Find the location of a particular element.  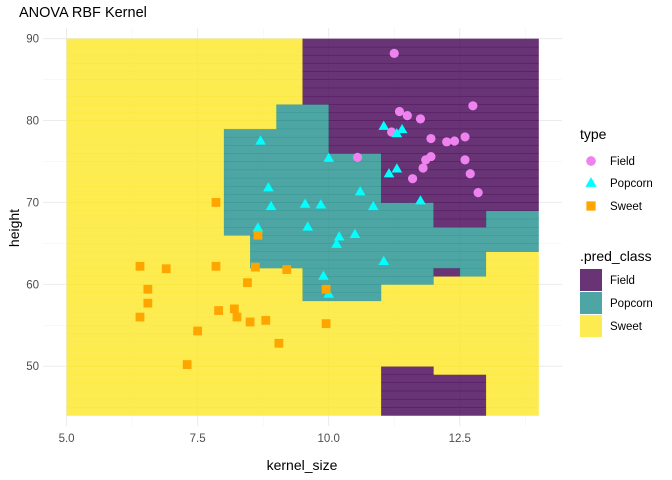

y-tick-label: 60 is located at coordinates (32, 285).